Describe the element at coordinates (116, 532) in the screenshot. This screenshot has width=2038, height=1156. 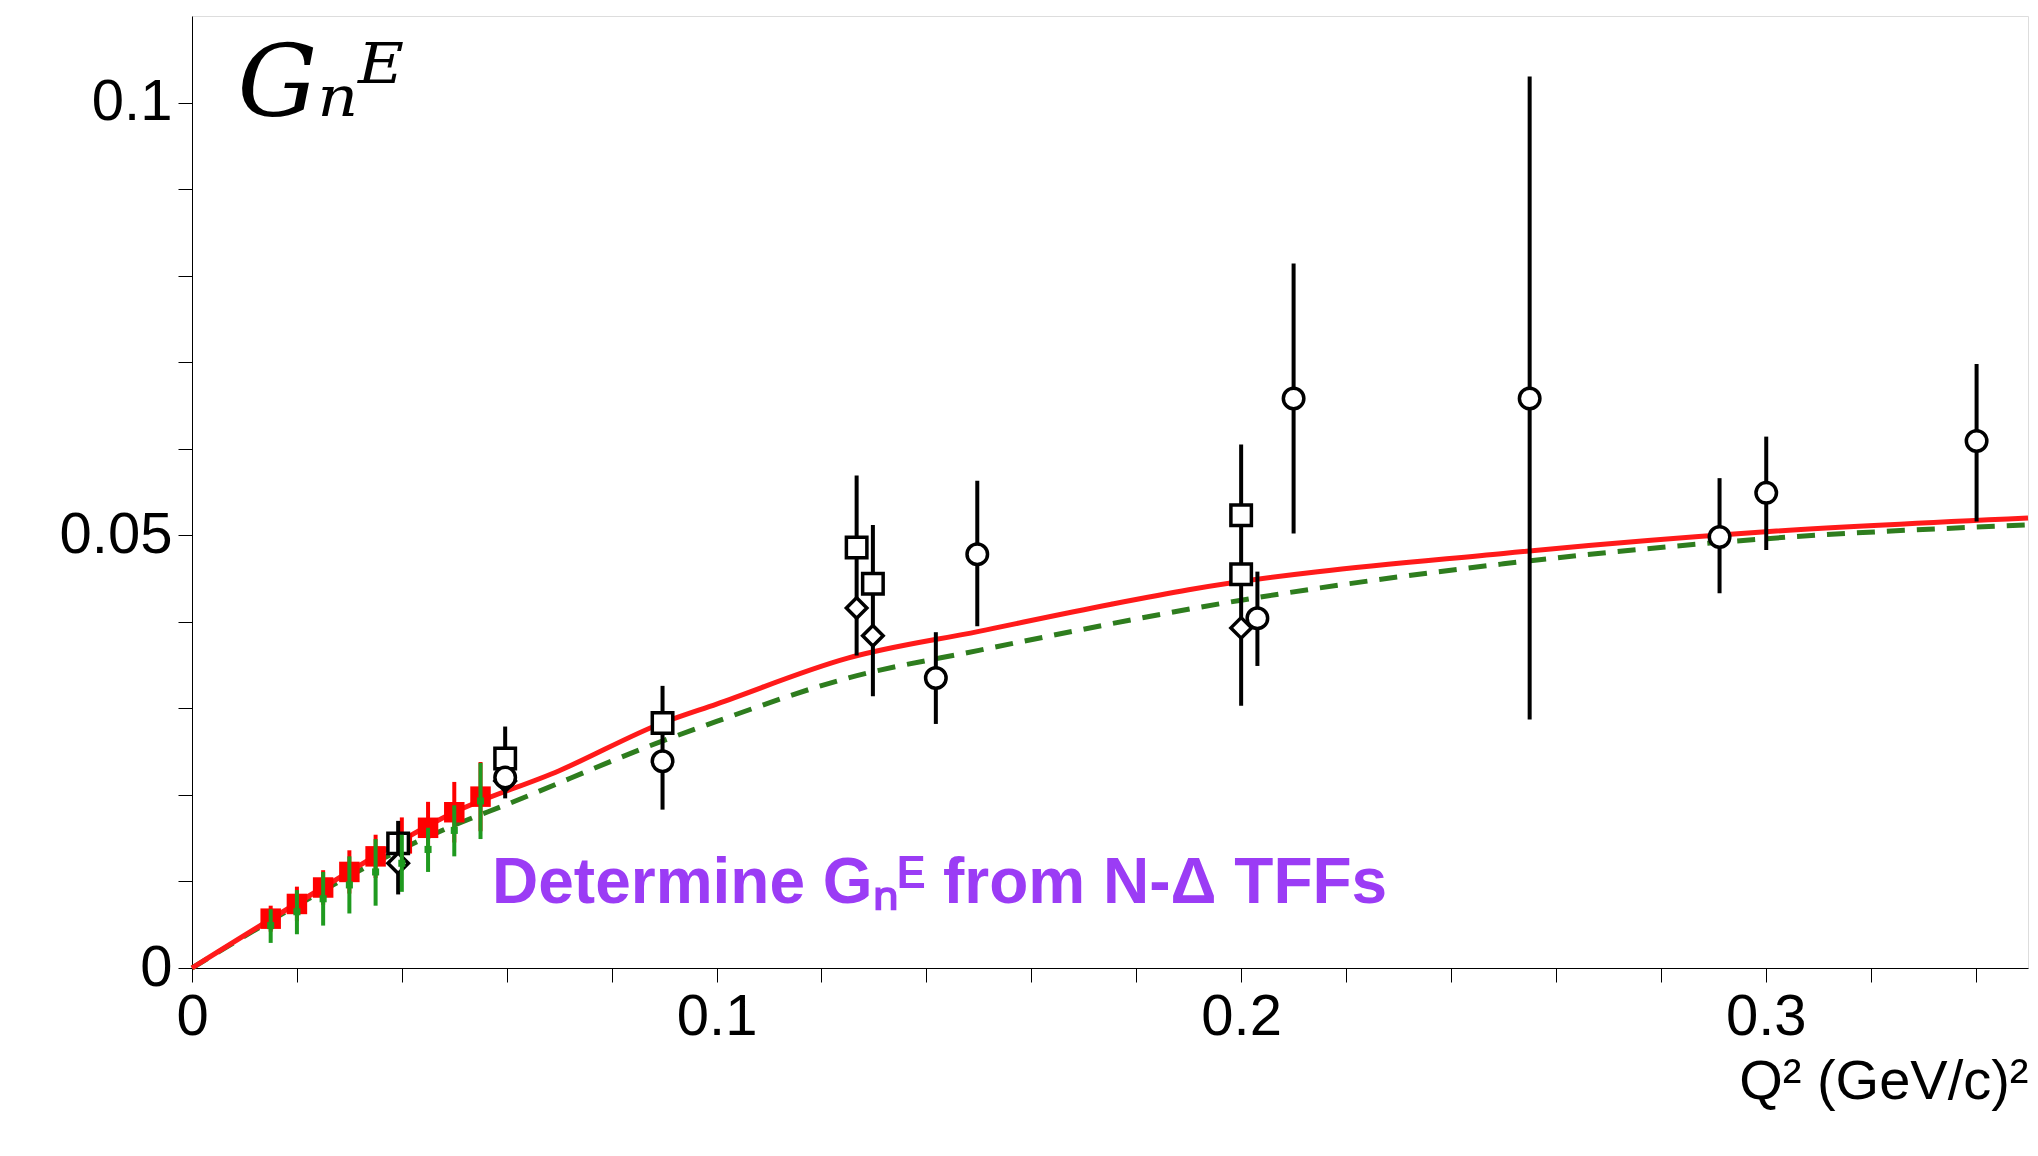
I see `y-tick-label: 0.05` at that location.